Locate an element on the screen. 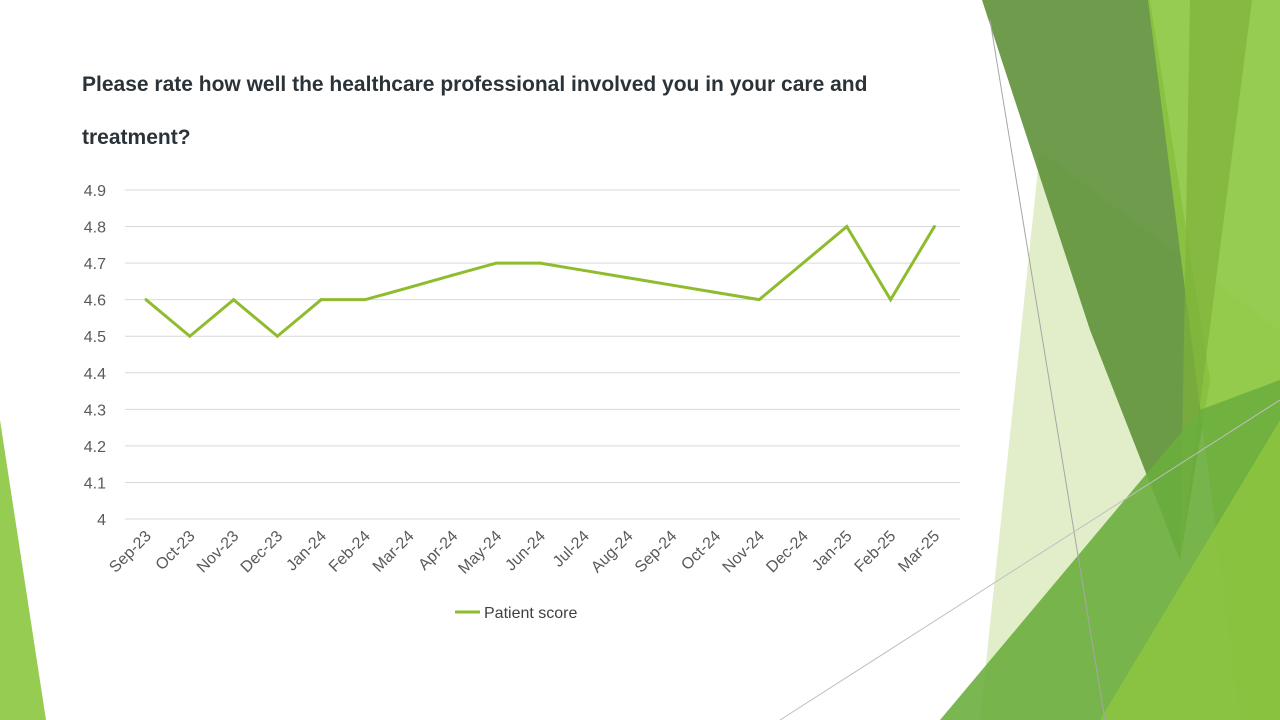 The height and width of the screenshot is (720, 1280). y-tick-label: 4.6 is located at coordinates (95, 301).